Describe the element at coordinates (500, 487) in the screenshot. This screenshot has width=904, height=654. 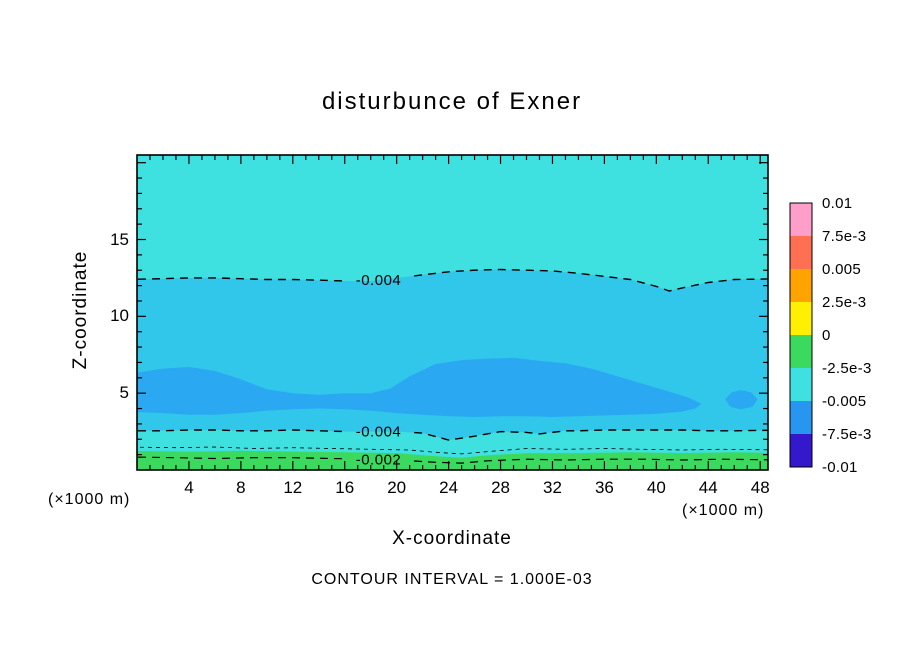
I see `x-tick-label: 28` at that location.